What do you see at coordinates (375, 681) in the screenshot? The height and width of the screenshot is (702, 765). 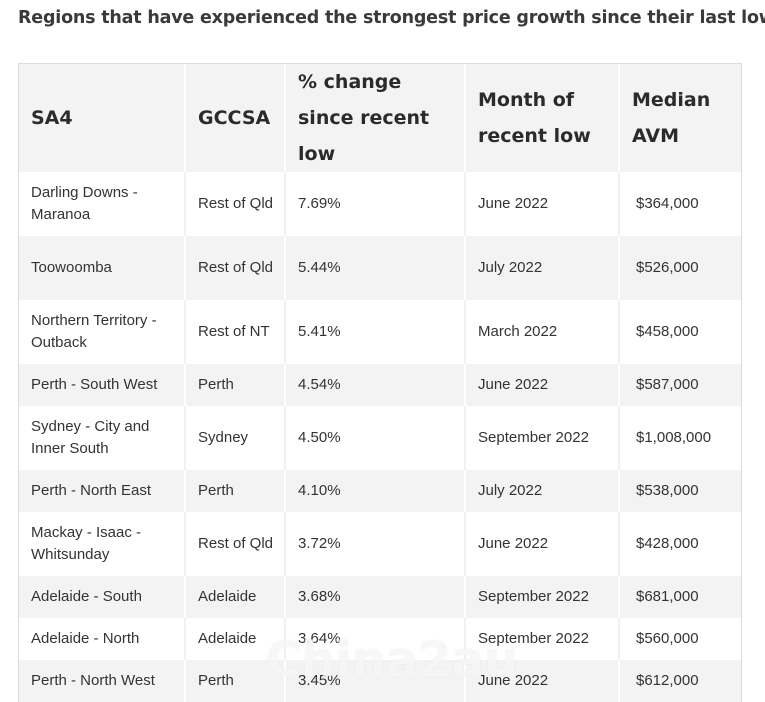 I see `cell-pct-change: 3.45%` at bounding box center [375, 681].